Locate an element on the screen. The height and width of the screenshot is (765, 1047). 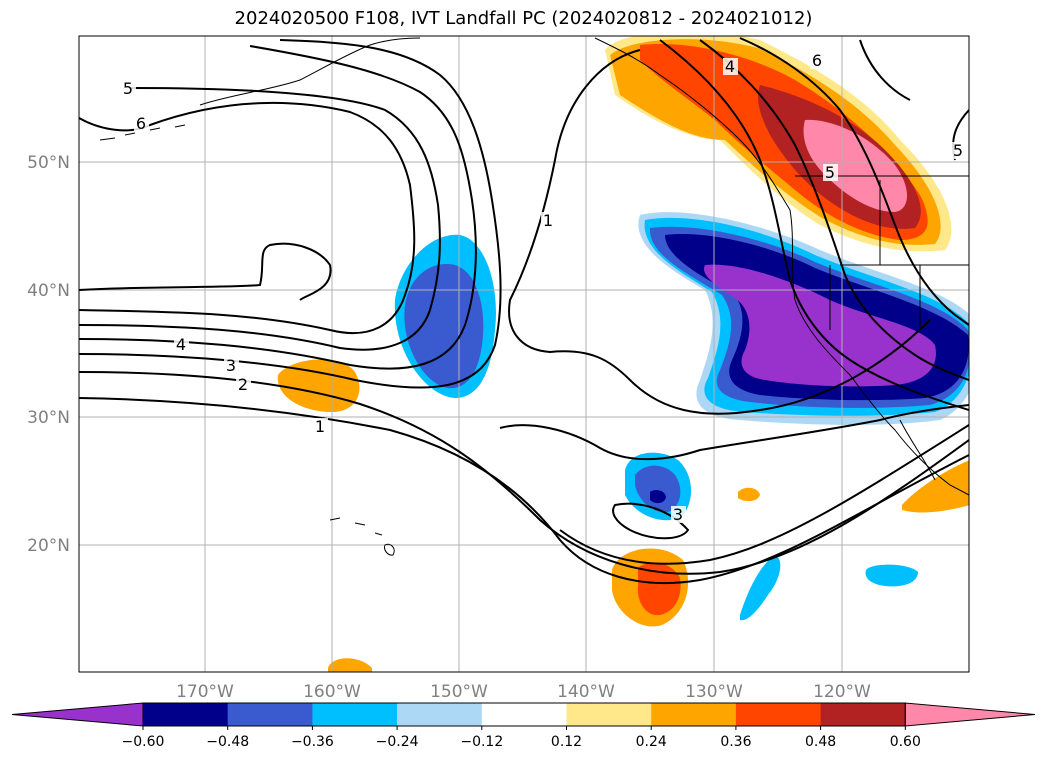
longitude-label: 160°W is located at coordinates (332, 692).